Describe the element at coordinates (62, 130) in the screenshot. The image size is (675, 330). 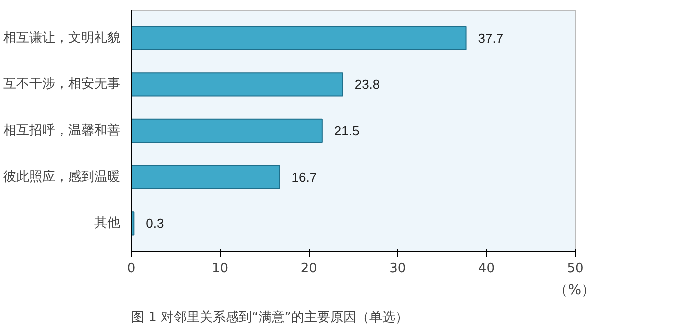
I see `y-tick-label: 相互招呼，温馨和善` at that location.